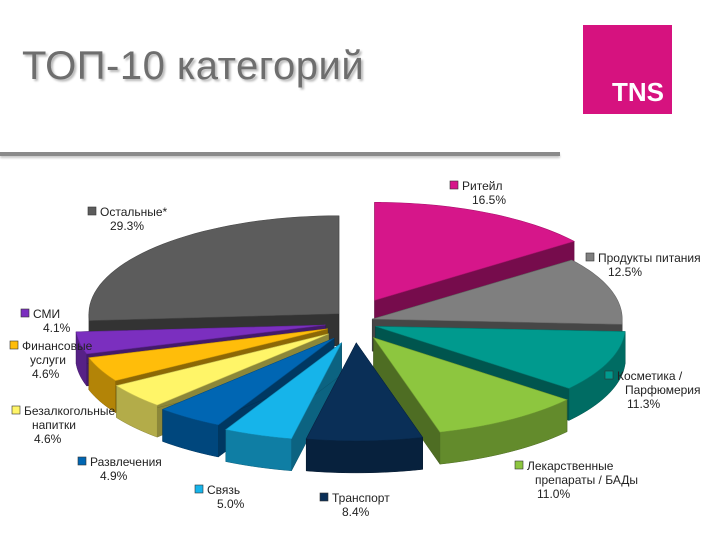 The width and height of the screenshot is (715, 548). Describe the element at coordinates (625, 272) in the screenshot. I see `slice-value-label: 12.5%` at that location.